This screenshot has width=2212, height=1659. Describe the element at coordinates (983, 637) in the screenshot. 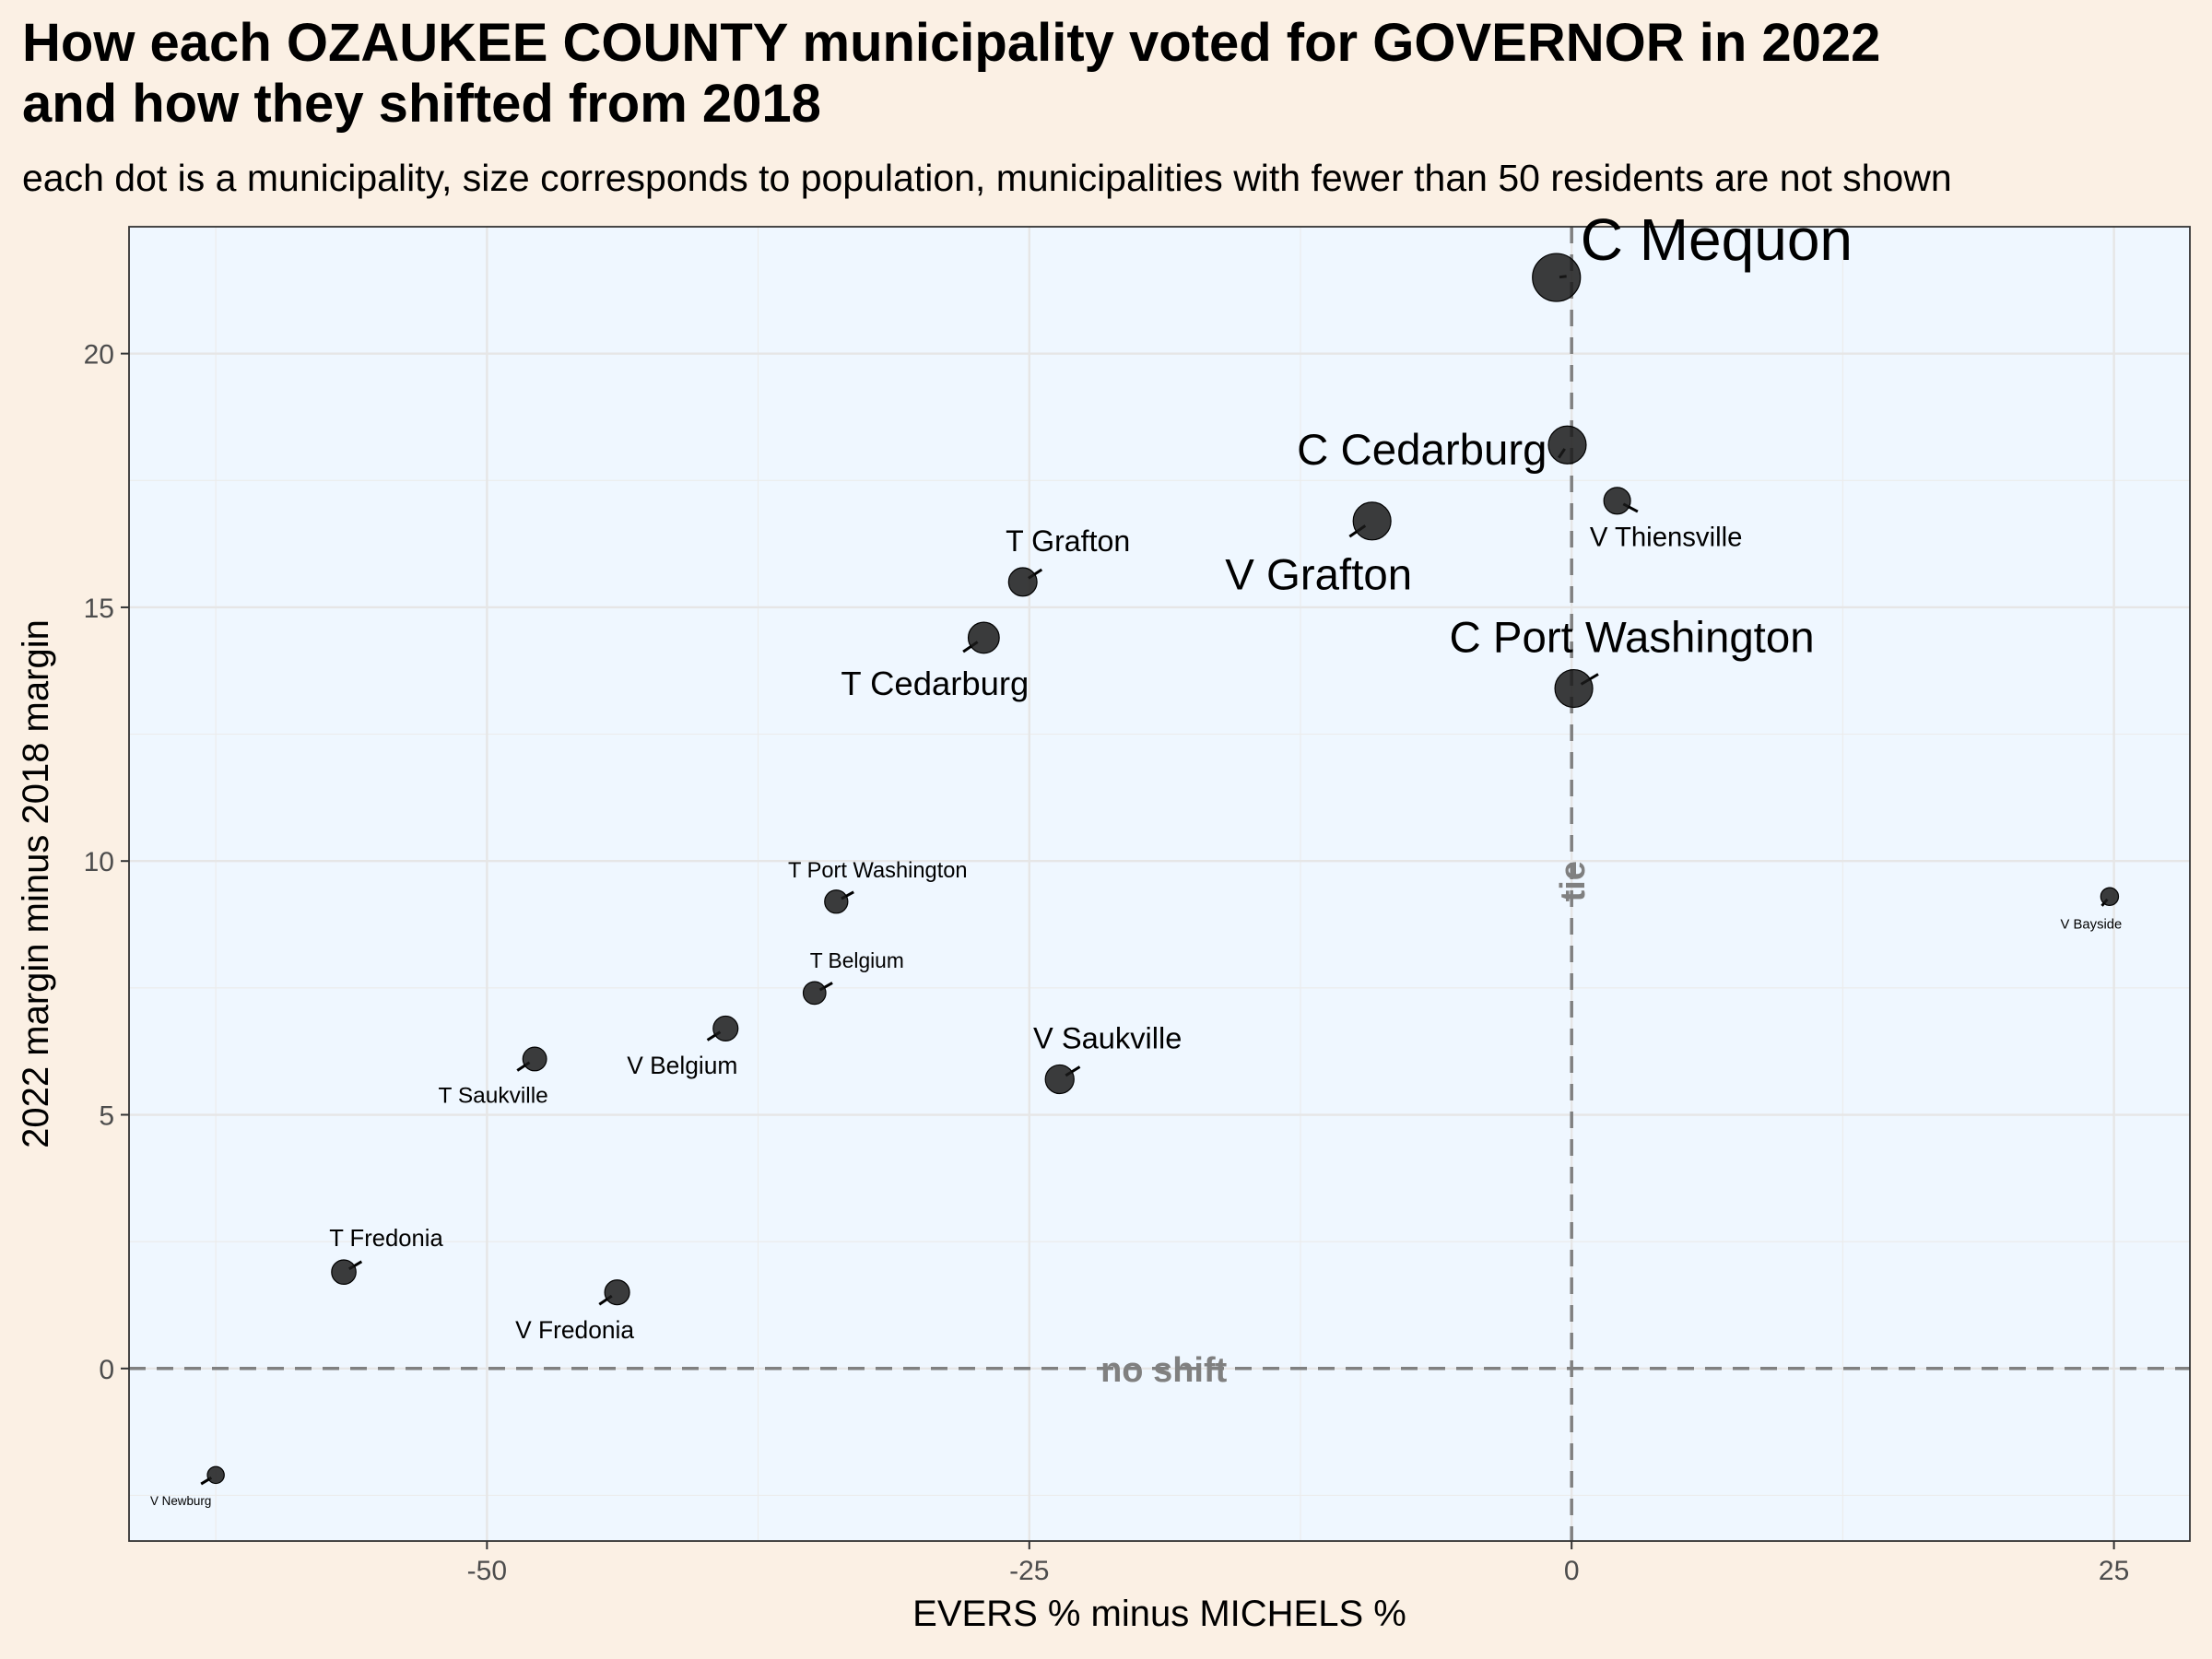

I see `point-t-cedarburg` at that location.